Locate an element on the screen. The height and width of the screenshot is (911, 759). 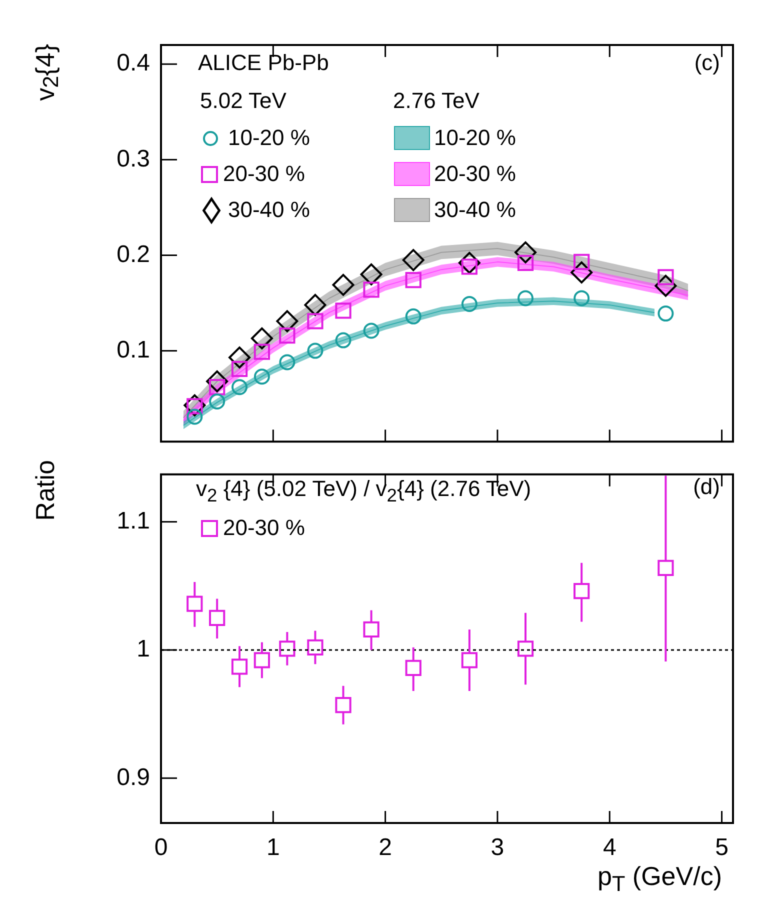
annotation: v$_{2}$ {4} (5.02 TeV) / v$_{2}${4} (2.76 TeV) is located at coordinates (364, 491).